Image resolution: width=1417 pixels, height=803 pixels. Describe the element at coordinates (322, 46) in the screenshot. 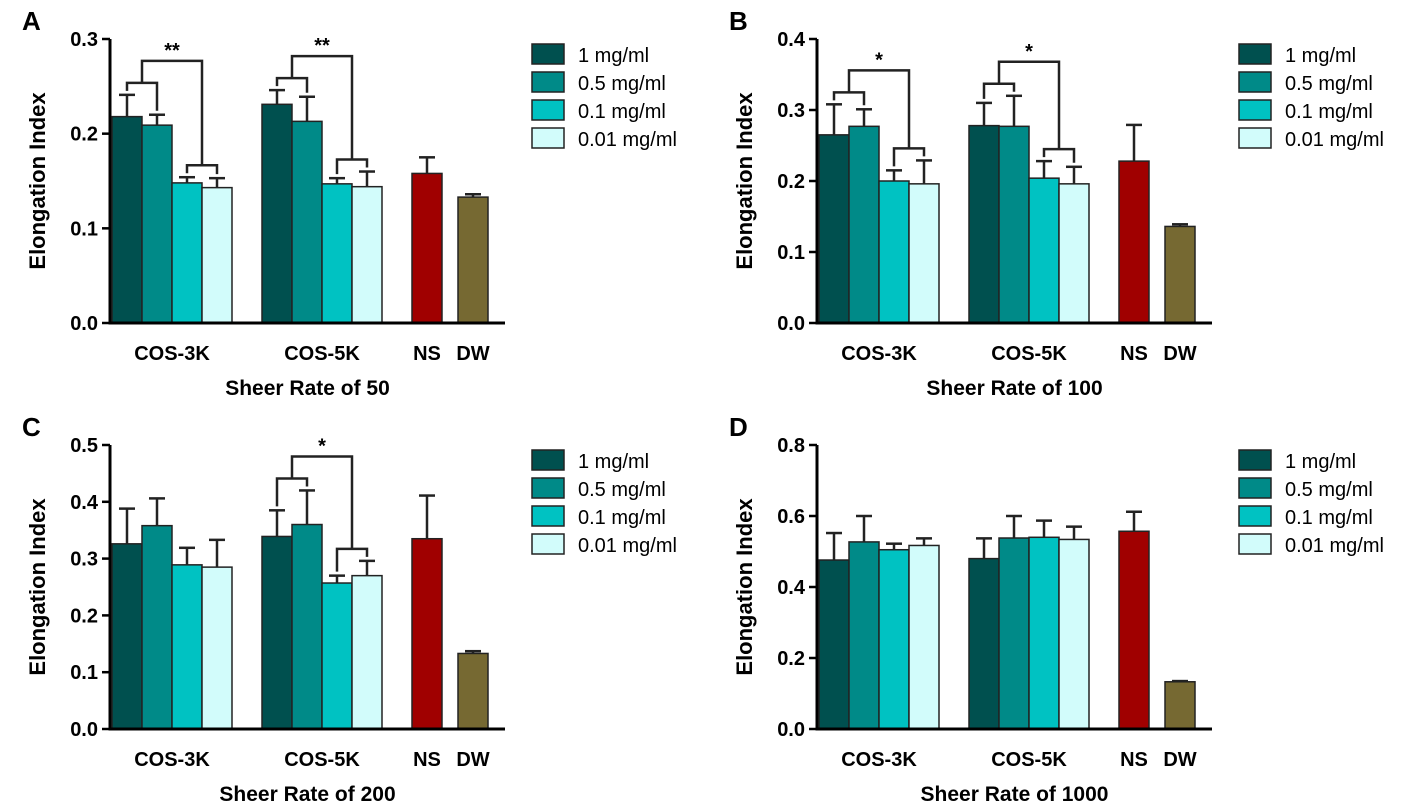

I see `significance-label: **` at that location.